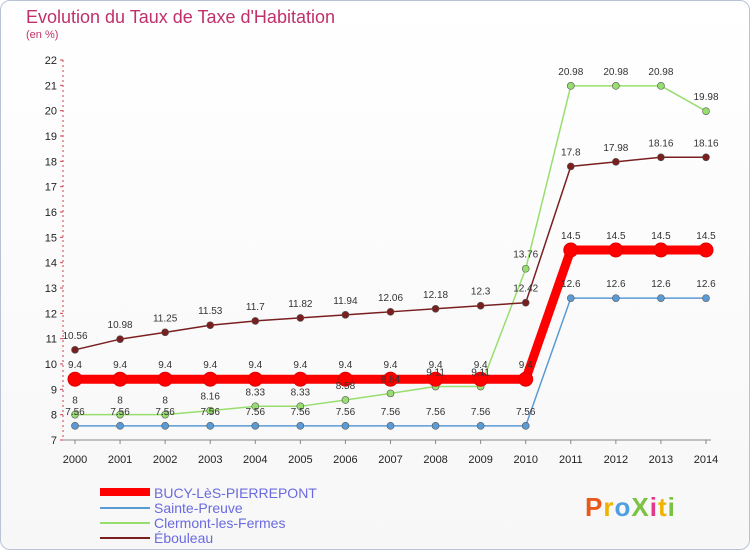 This screenshot has width=750, height=550. Describe the element at coordinates (51, 162) in the screenshot. I see `y-tick-label: 18` at that location.